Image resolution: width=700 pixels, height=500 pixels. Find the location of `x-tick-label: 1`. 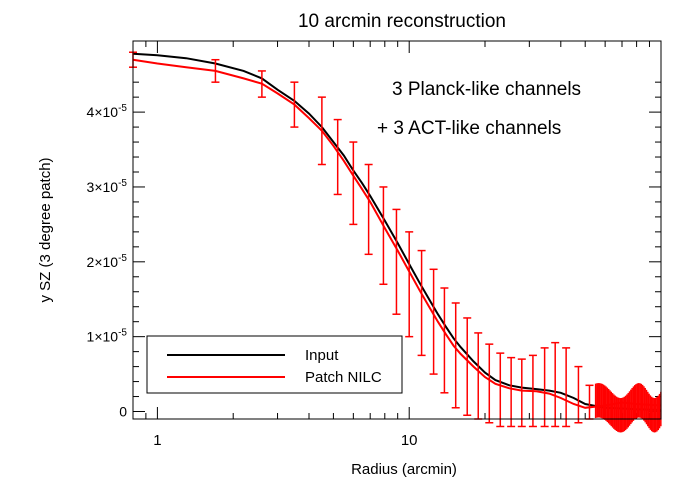

x-tick-label: 1 is located at coordinates (157, 440).